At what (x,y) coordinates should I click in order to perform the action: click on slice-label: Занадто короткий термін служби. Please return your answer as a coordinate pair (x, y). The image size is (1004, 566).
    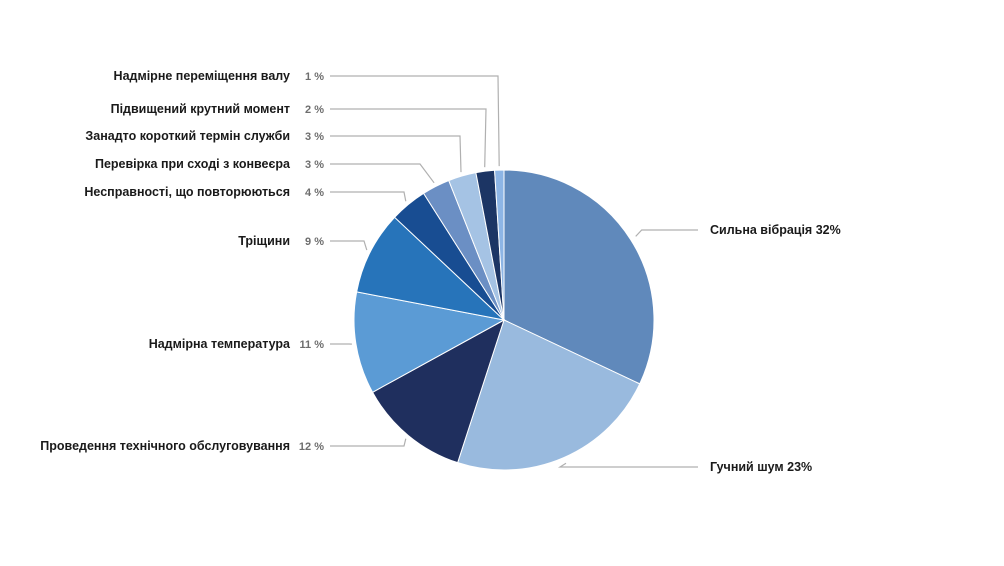
    Looking at the image, I should click on (187, 136).